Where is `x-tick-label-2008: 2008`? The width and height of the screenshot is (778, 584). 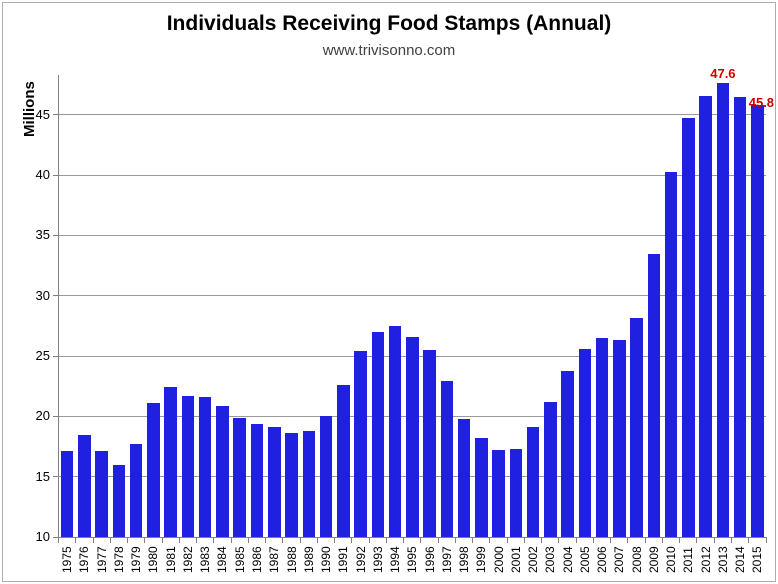
x-tick-label-2008: 2008 is located at coordinates (636, 559).